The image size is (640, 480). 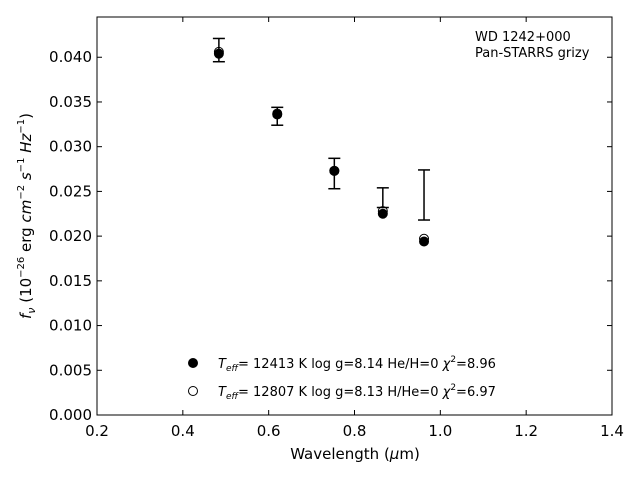 I want to click on y-tick-label: 0.015, so click(x=70, y=281).